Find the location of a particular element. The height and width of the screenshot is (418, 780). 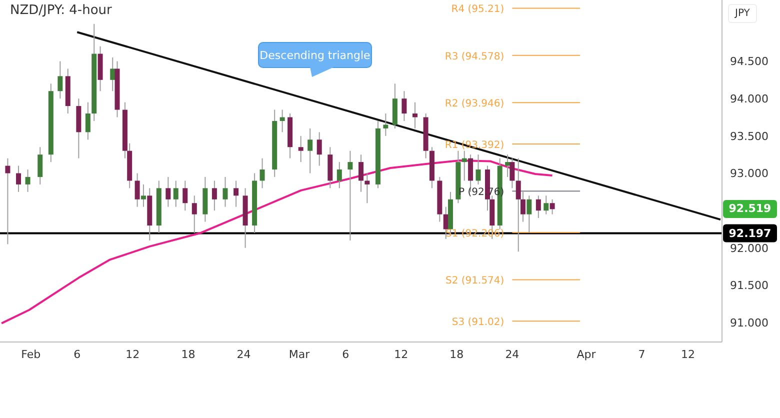

y-tick-label: 92.000 is located at coordinates (749, 248).